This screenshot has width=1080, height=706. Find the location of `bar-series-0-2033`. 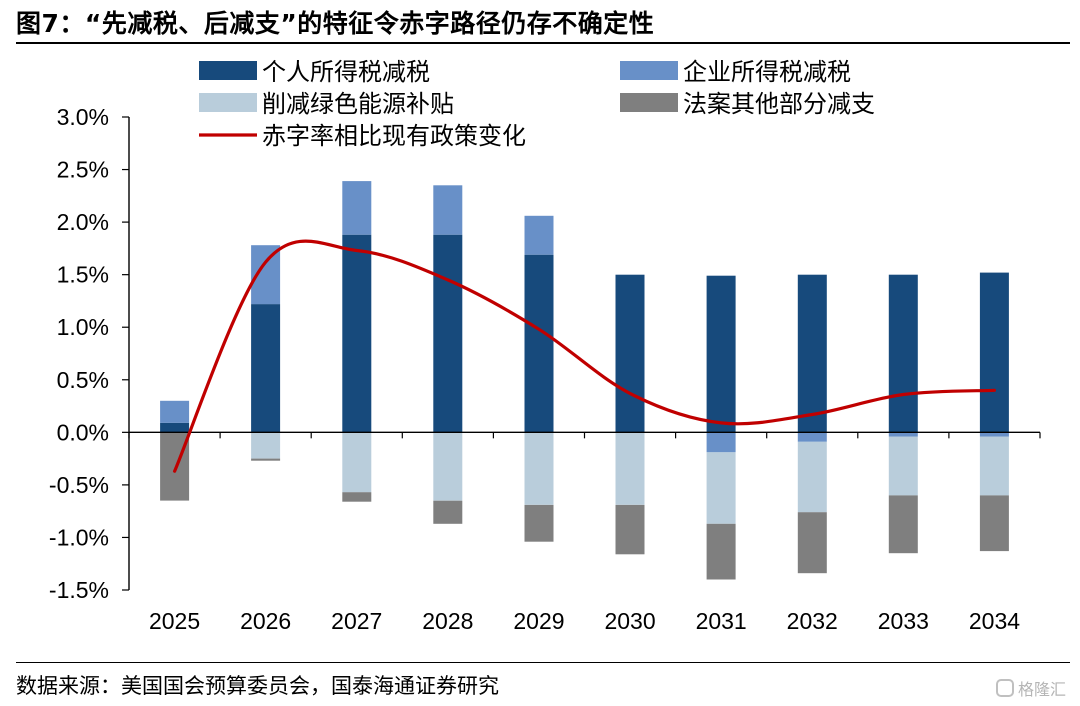

bar-series-0-2033 is located at coordinates (903, 353).